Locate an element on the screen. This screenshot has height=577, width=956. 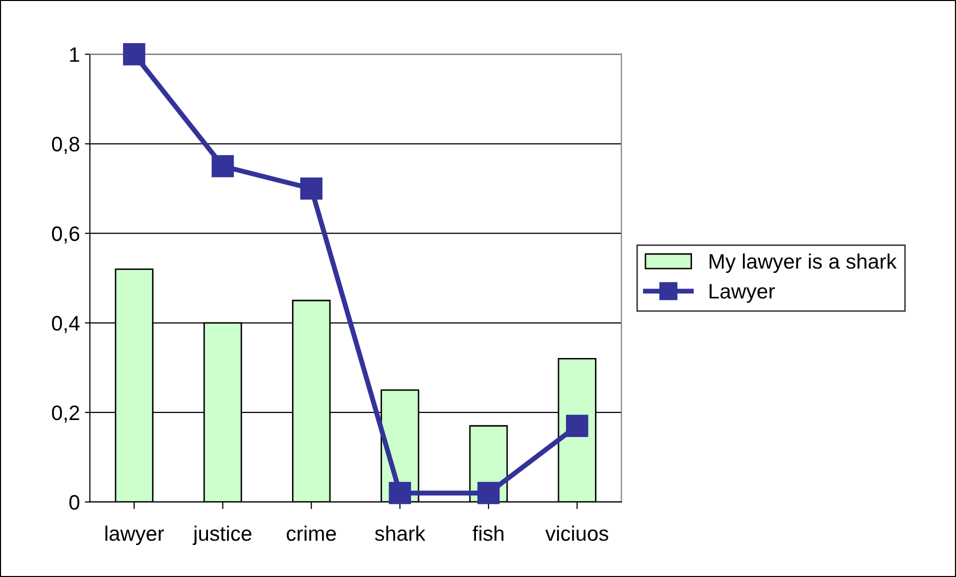
y-tick-label: 1 is located at coordinates (75, 54).